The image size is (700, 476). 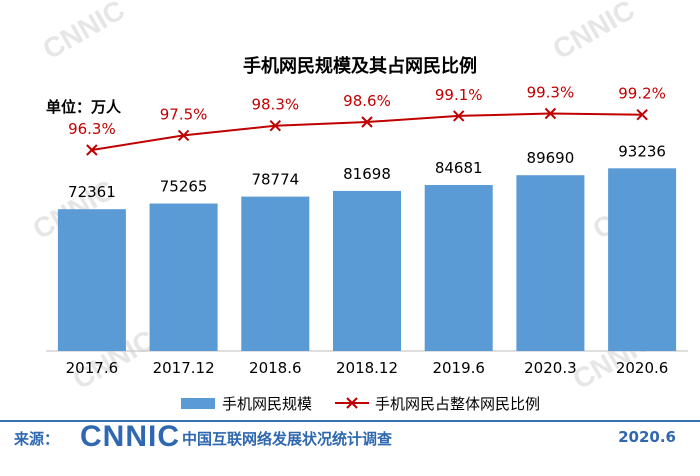 What do you see at coordinates (458, 368) in the screenshot?
I see `x-tick-label: 2019.6` at bounding box center [458, 368].